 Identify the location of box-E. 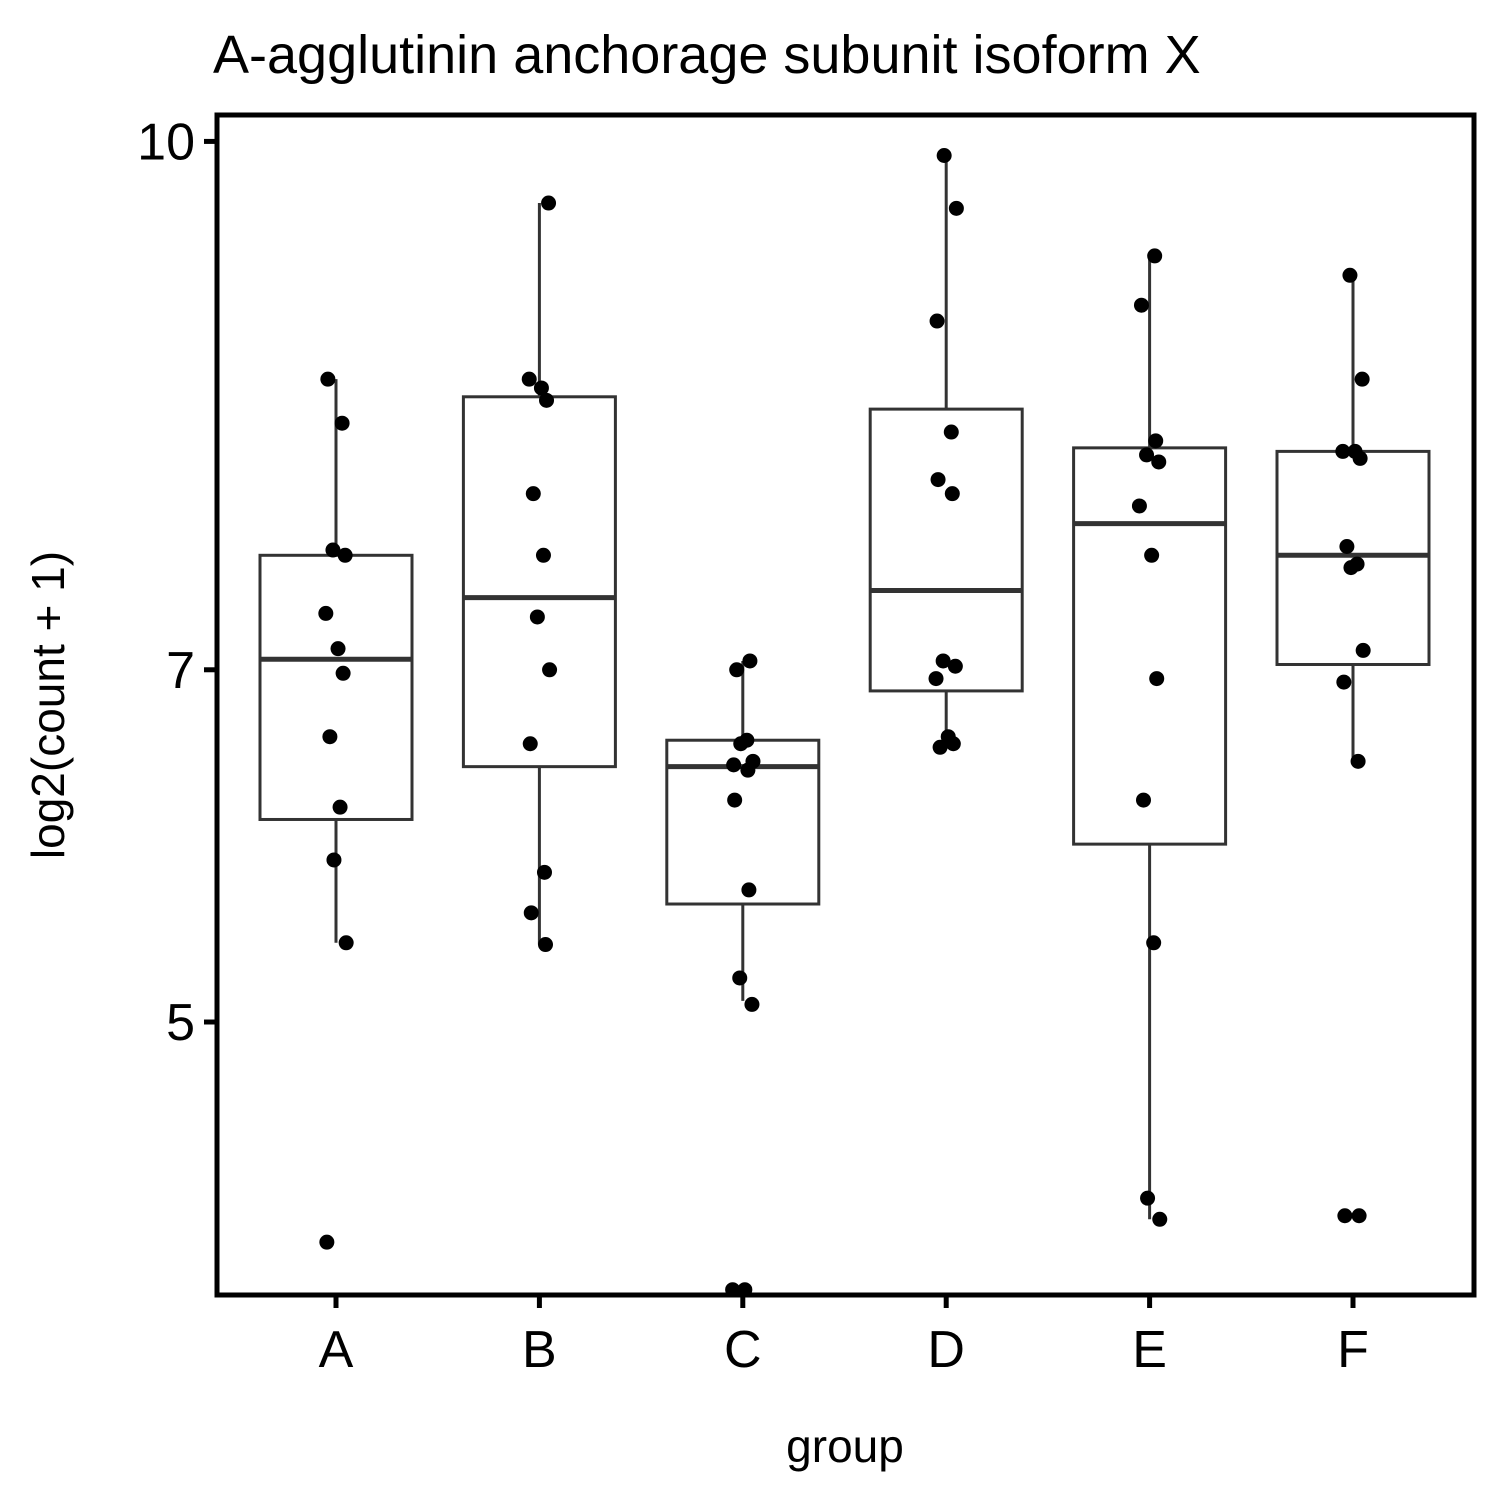
(1150, 737).